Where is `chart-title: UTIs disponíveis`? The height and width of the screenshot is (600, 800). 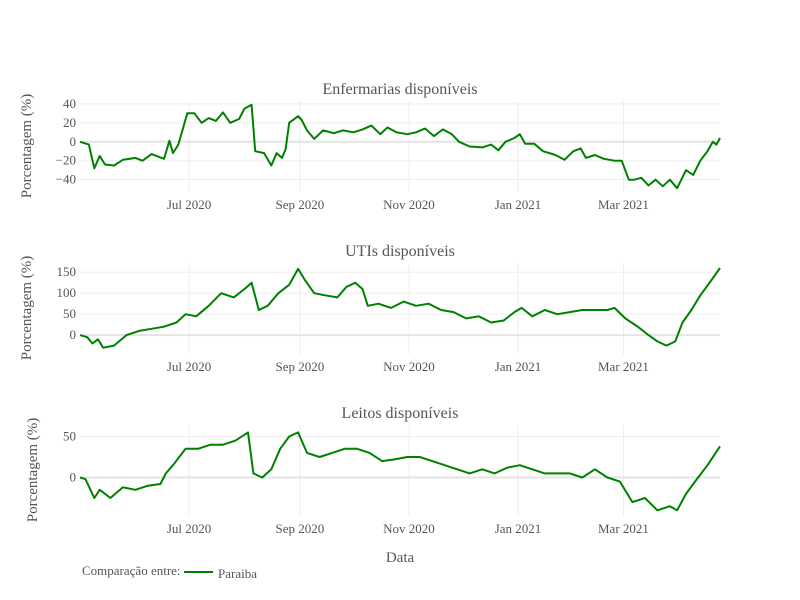 chart-title: UTIs disponíveis is located at coordinates (400, 251).